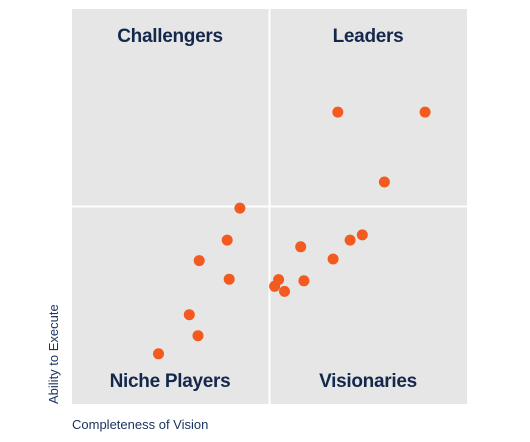 This screenshot has width=530, height=442. What do you see at coordinates (368, 36) in the screenshot?
I see `quadrant-label-leaders: Leaders` at bounding box center [368, 36].